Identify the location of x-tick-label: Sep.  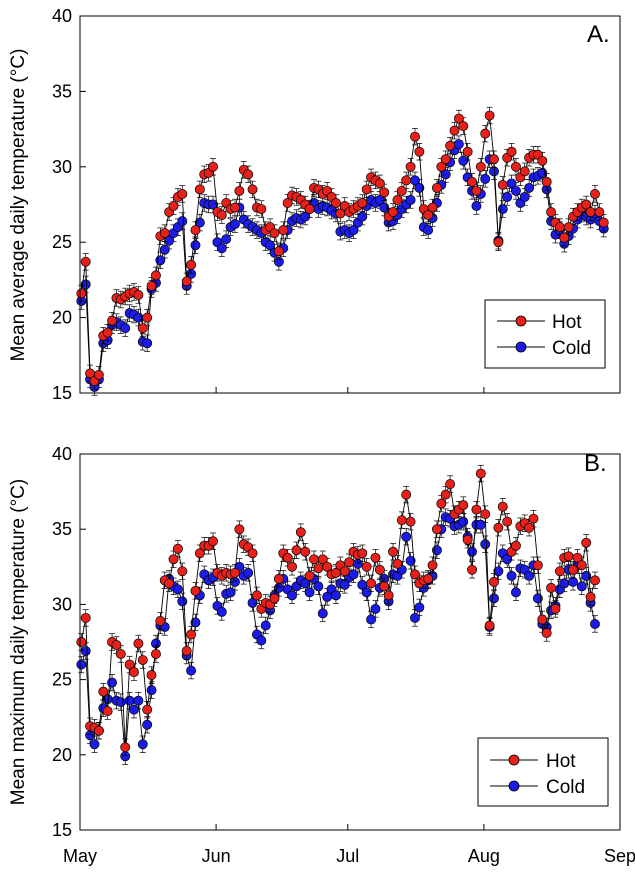
(619, 856).